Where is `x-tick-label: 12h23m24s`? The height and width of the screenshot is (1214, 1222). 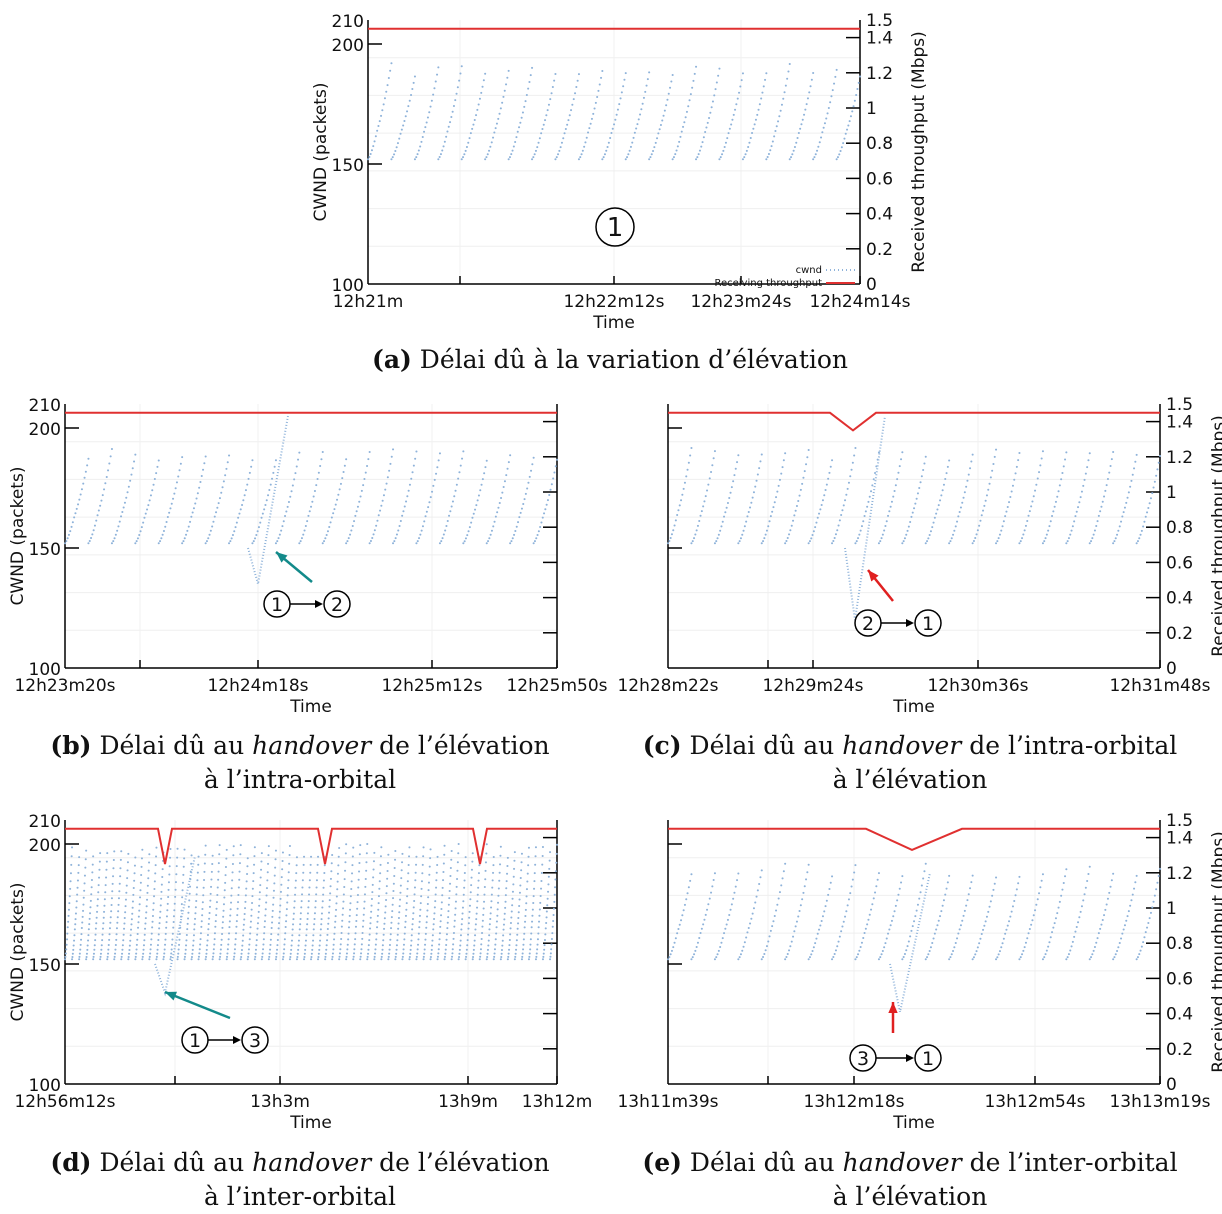 x-tick-label: 12h23m24s is located at coordinates (740, 302).